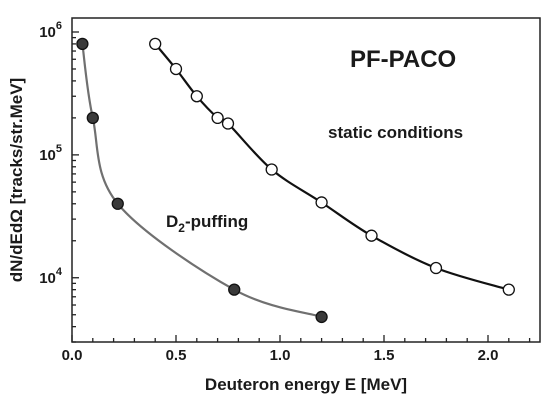 The image size is (550, 409). Describe the element at coordinates (280, 355) in the screenshot. I see `x-tick-label: 1.0` at that location.